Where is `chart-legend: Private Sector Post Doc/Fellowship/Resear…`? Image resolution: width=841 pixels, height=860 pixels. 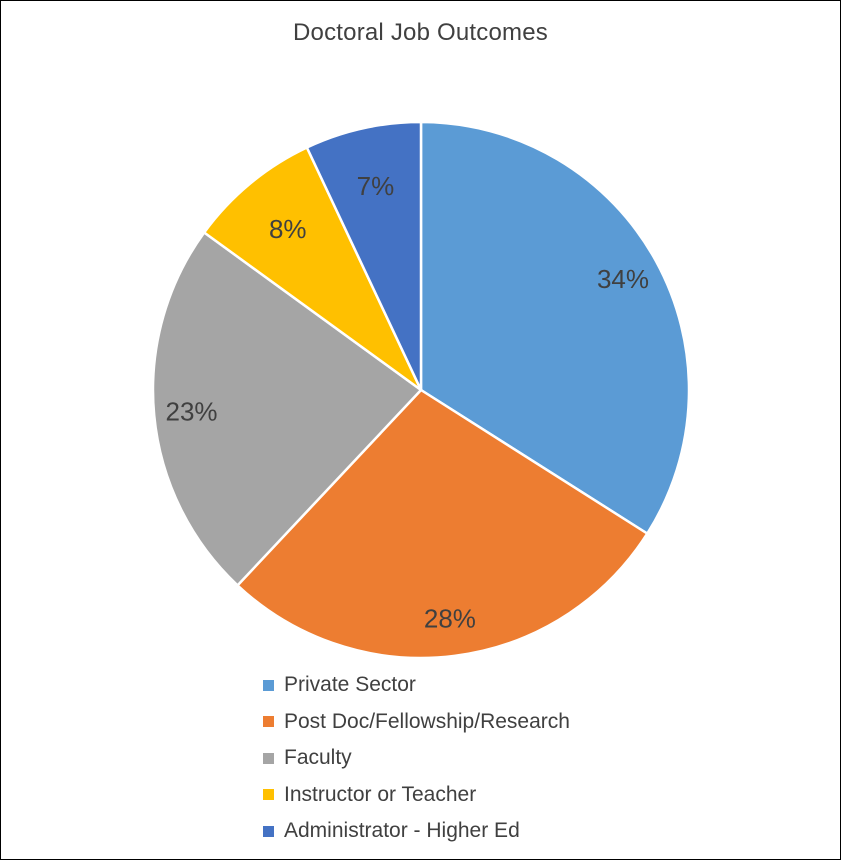 chart-legend: Private Sector Post Doc/Fellowship/Resear… is located at coordinates (416, 758).